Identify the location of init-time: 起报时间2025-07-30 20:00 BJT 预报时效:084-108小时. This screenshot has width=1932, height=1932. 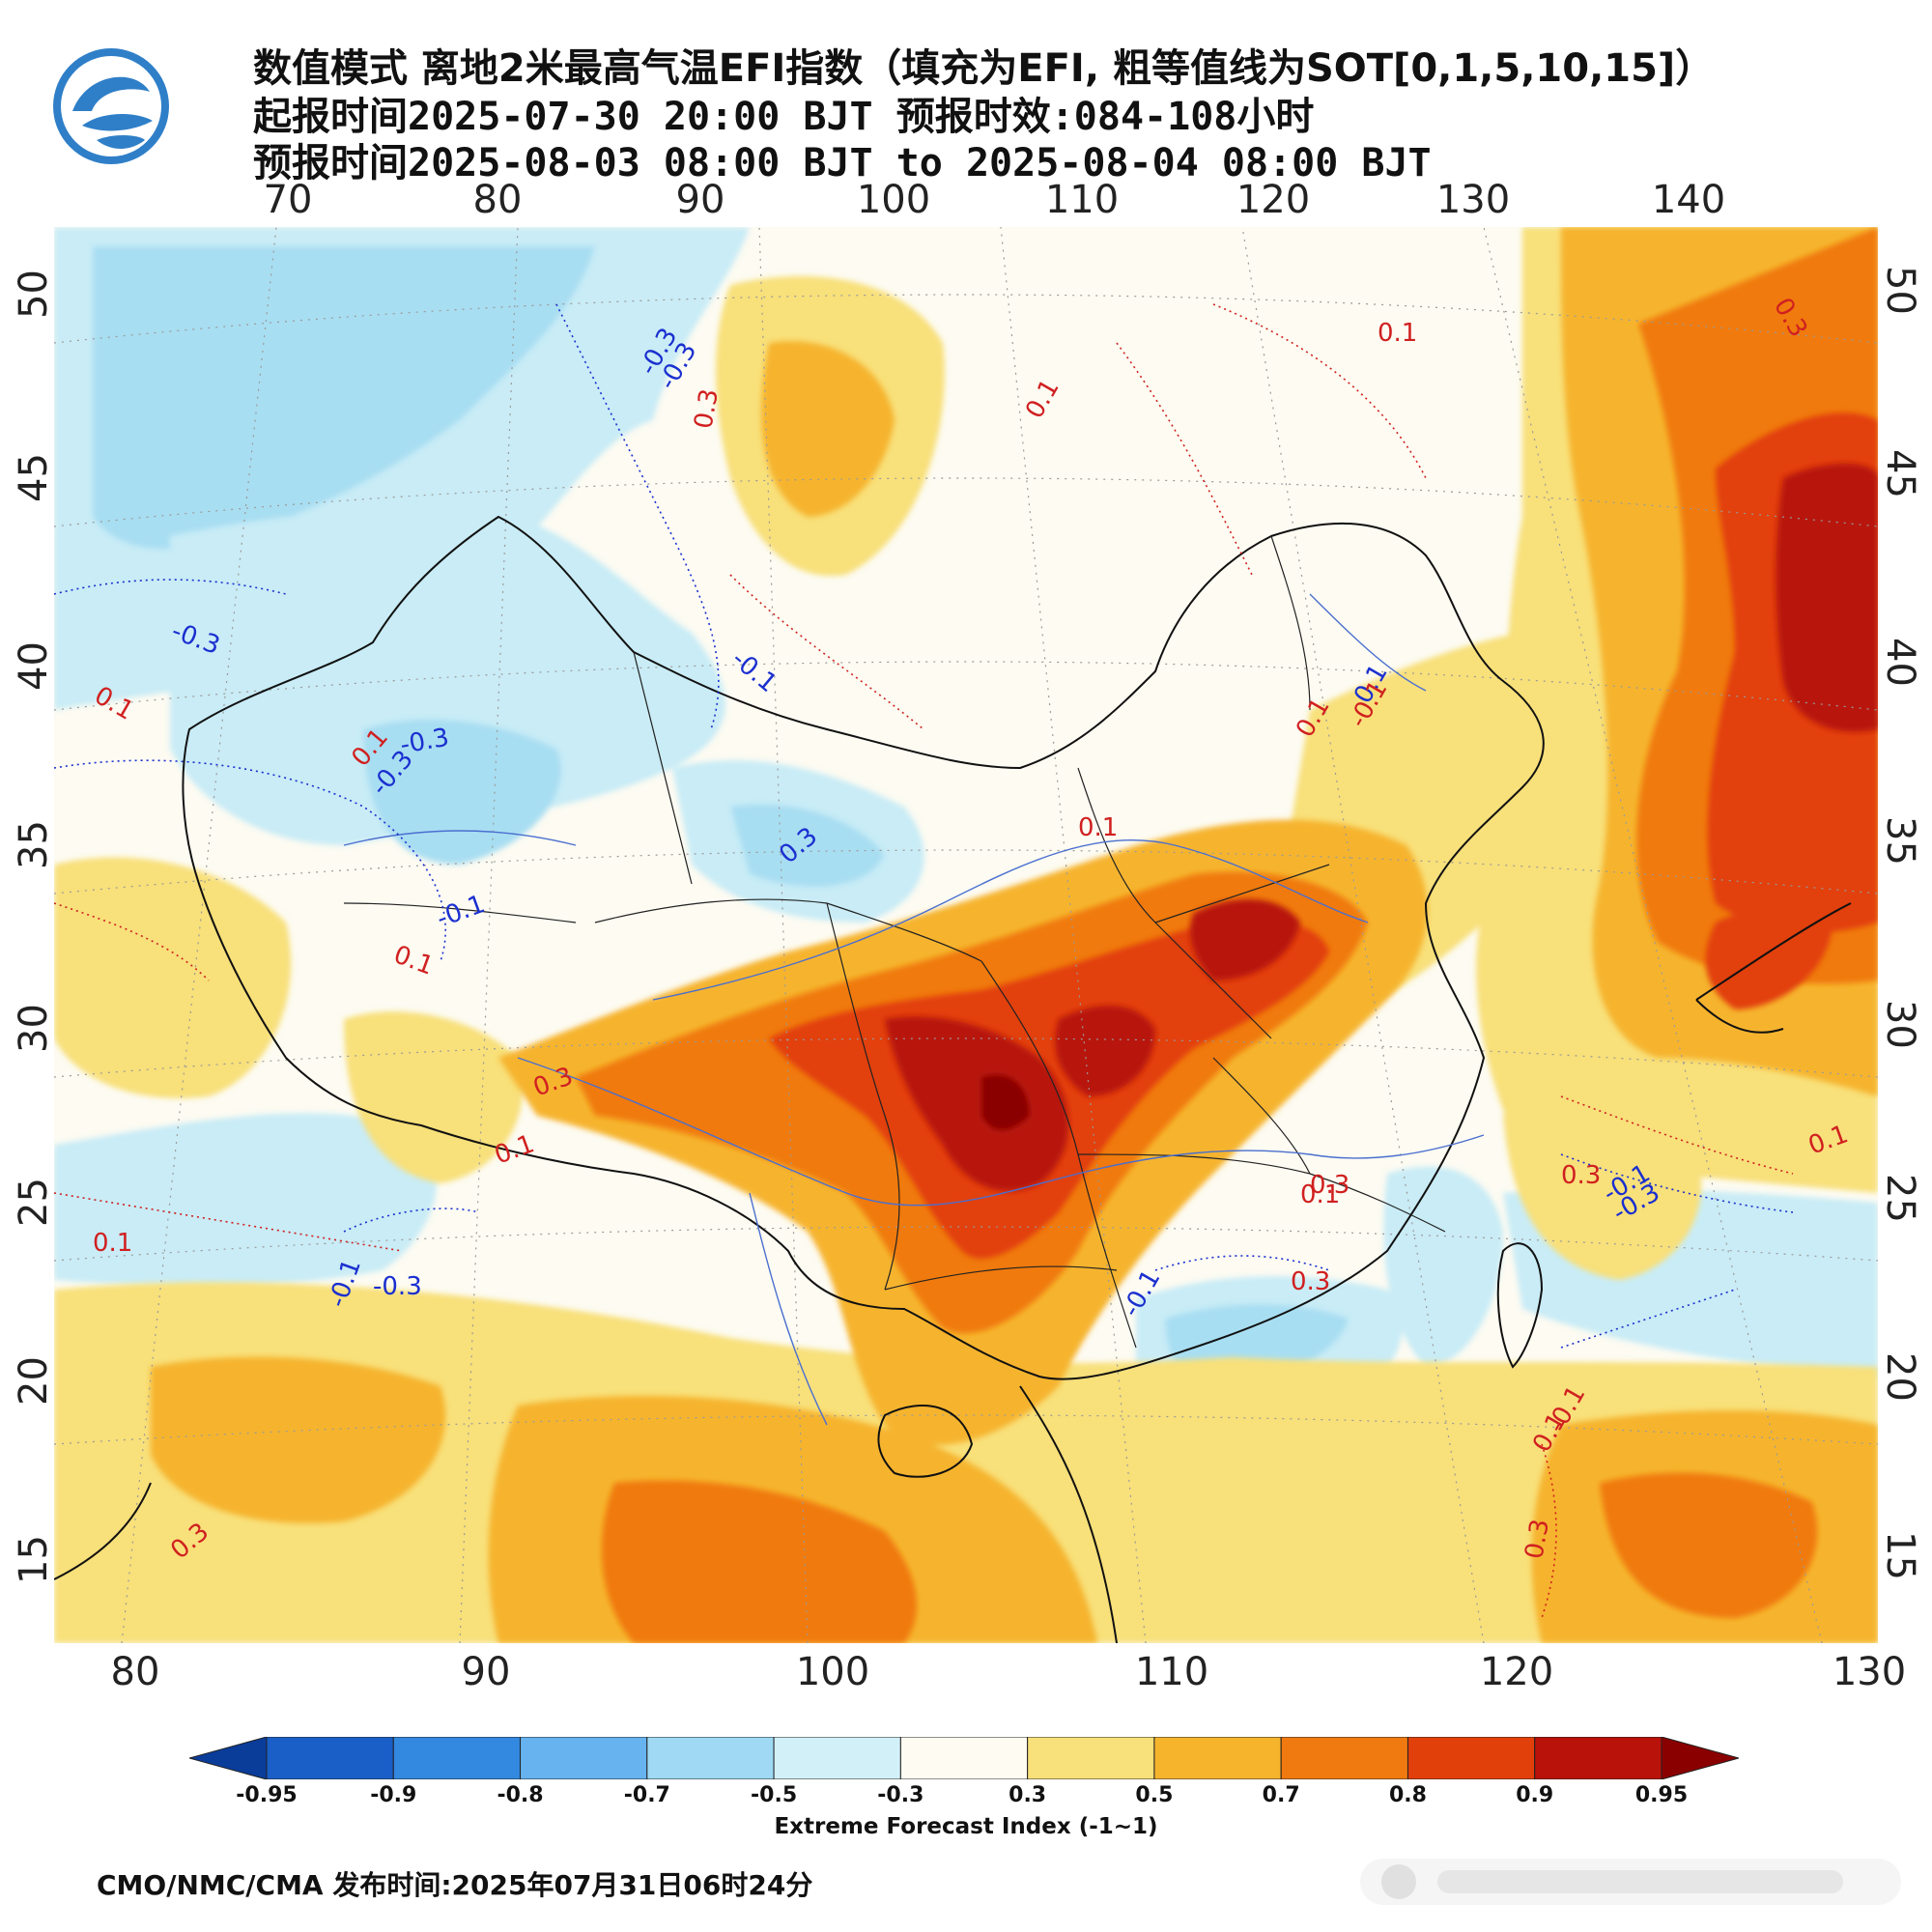
(784, 117).